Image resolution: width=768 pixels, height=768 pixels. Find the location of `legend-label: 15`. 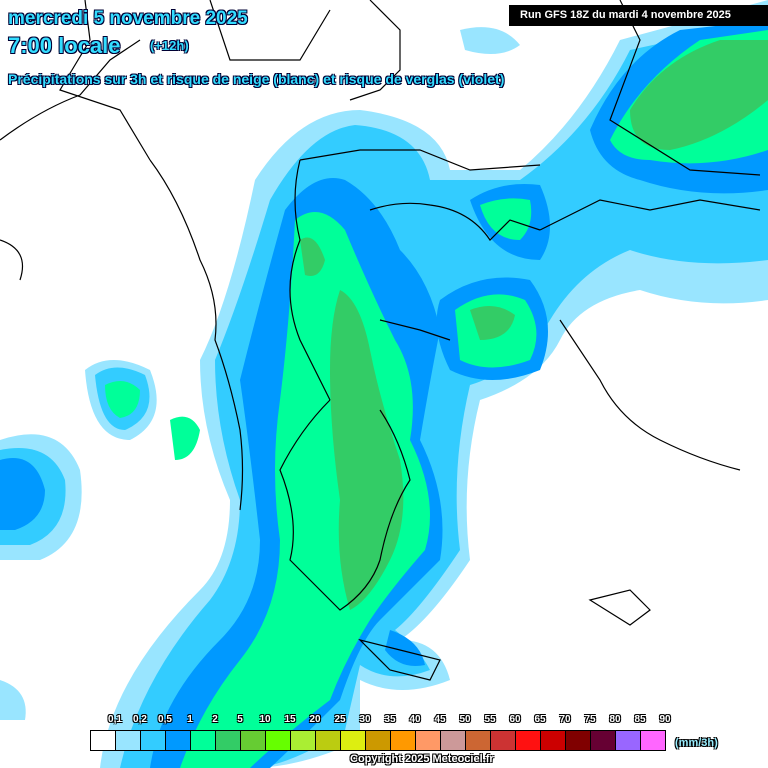

legend-label: 15 is located at coordinates (290, 719).